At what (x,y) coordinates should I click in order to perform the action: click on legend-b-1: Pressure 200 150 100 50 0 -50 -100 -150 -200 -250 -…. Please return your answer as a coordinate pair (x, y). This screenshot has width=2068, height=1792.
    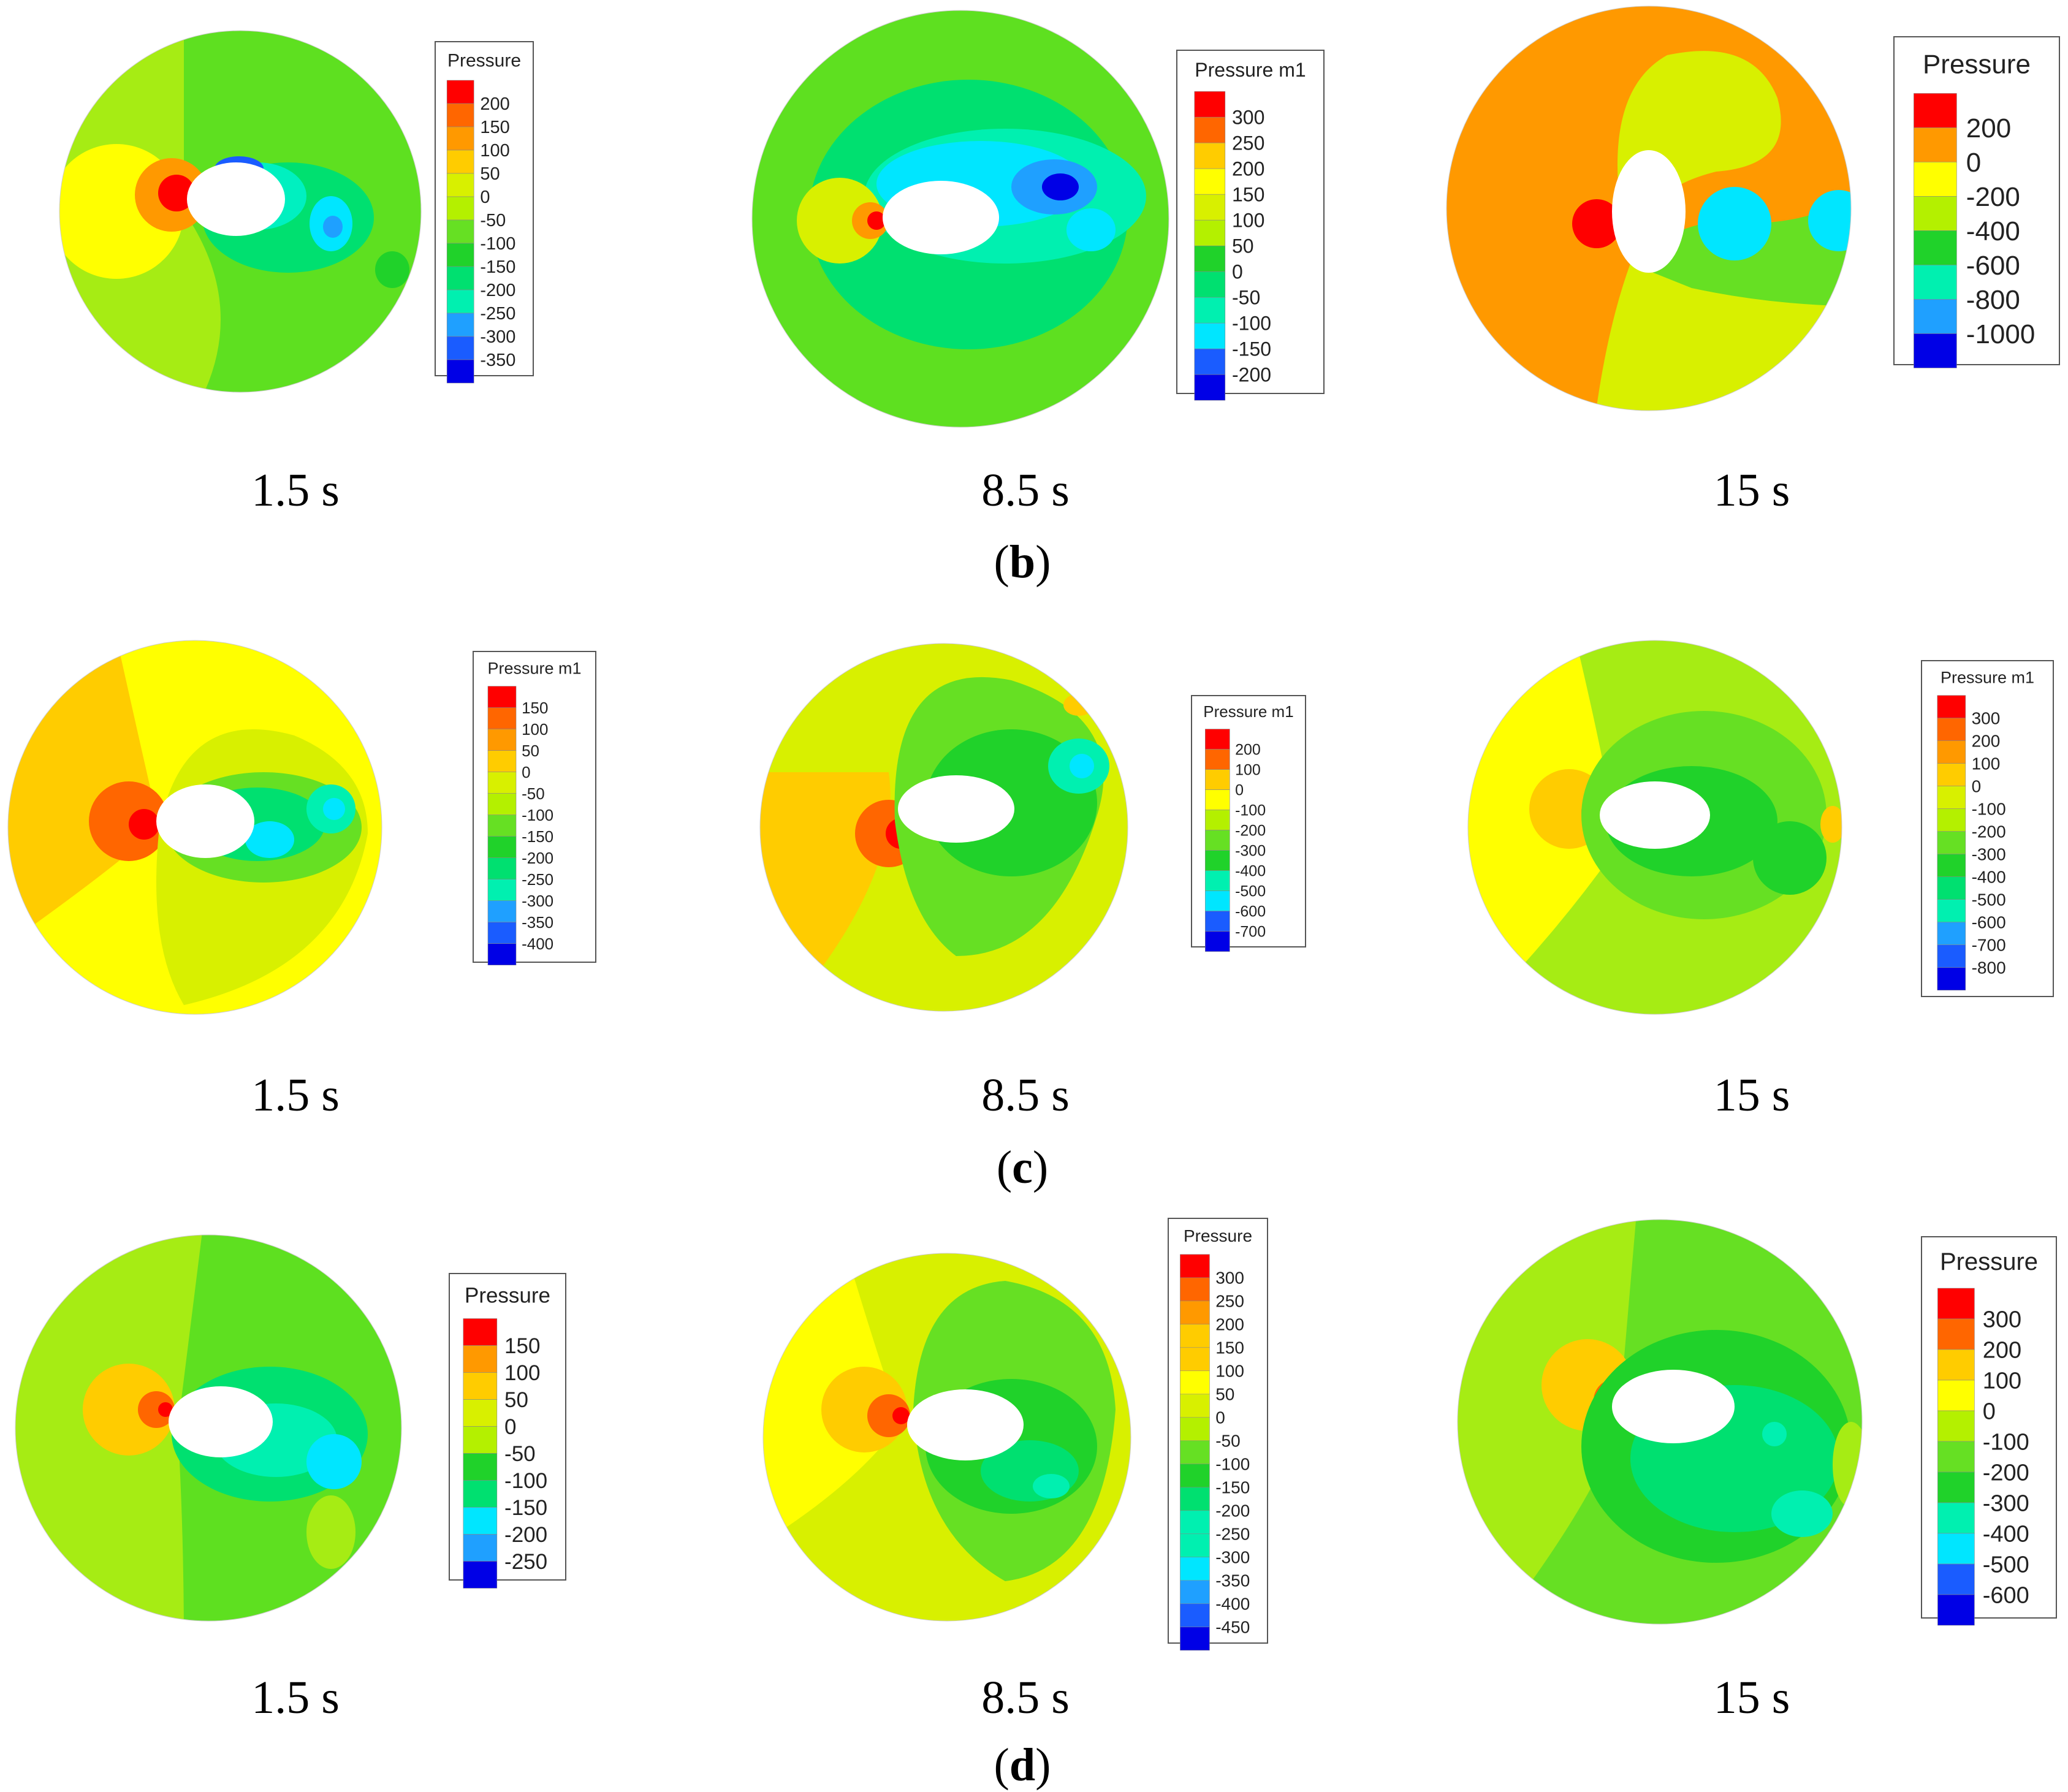
    Looking at the image, I should click on (484, 212).